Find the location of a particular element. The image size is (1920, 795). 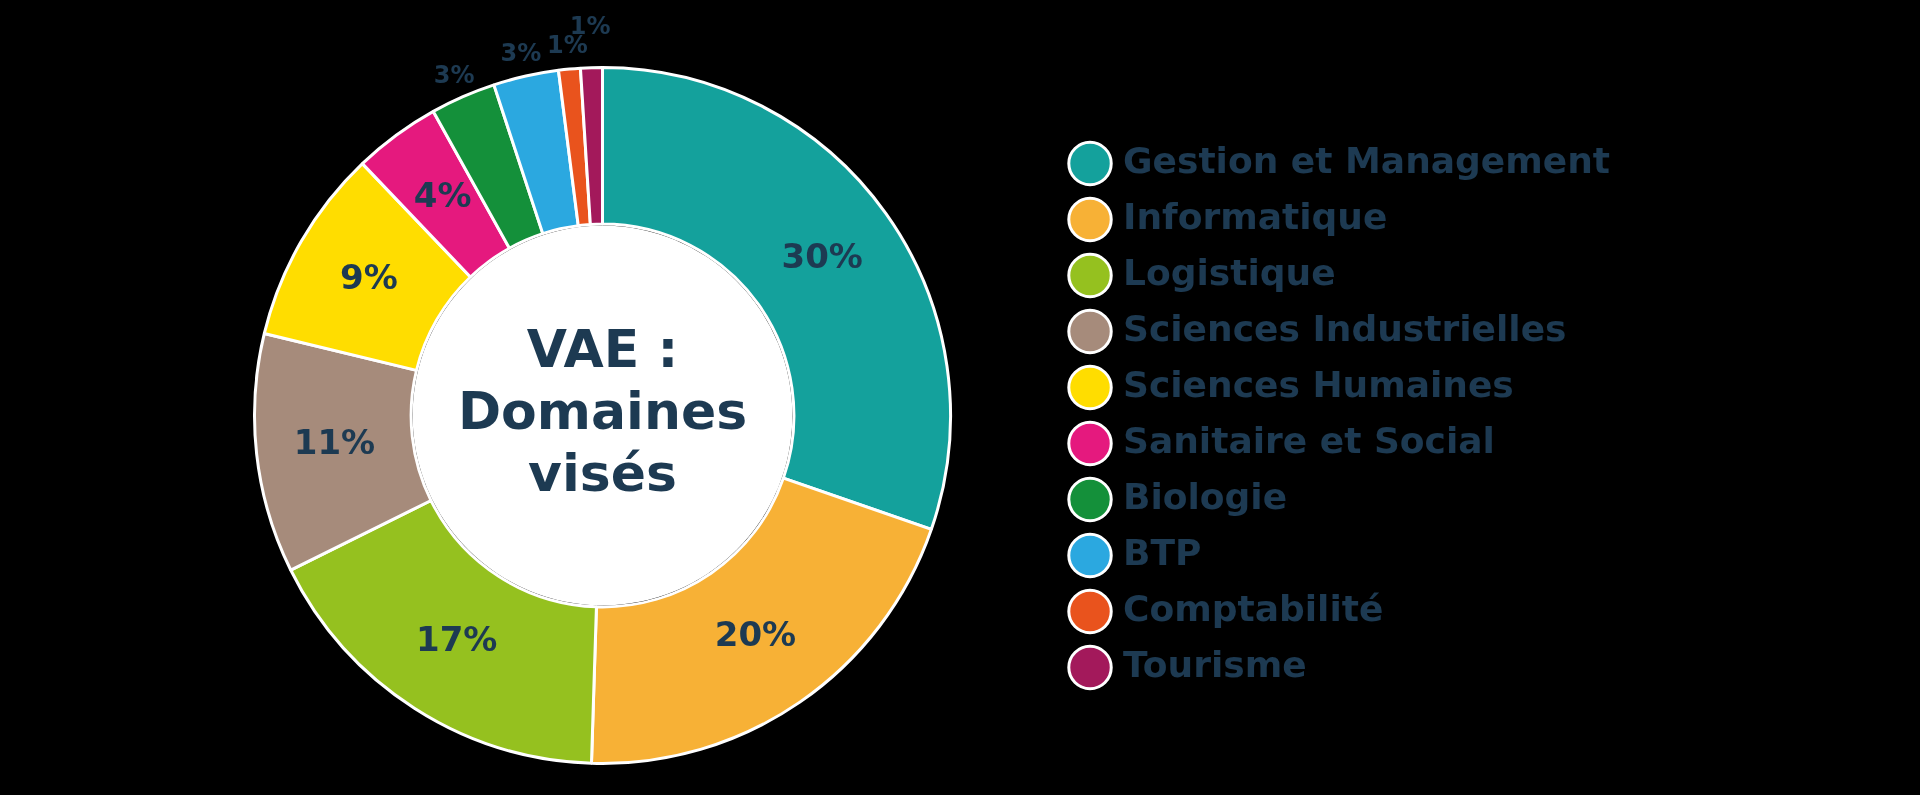

legend-label: Sciences Humaines is located at coordinates (1318, 384).